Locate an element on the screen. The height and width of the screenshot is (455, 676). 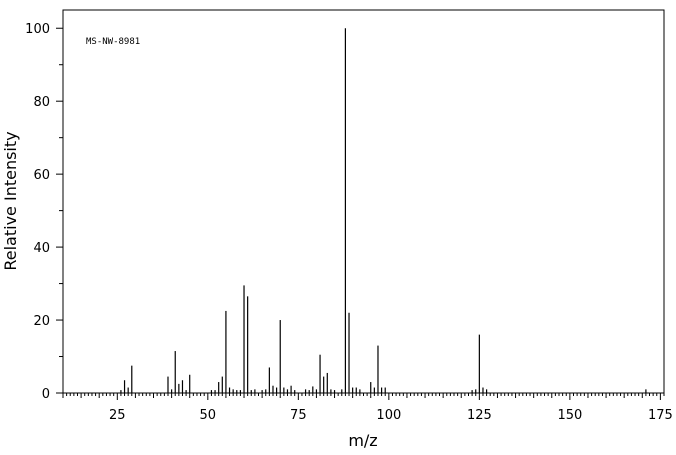
y-tick-label: 60 is located at coordinates (41, 175).